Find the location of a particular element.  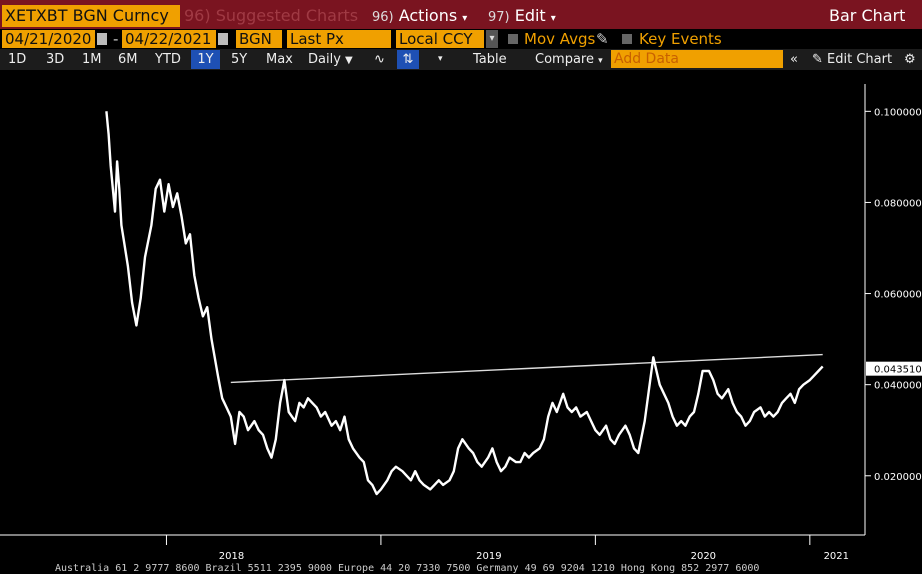

suggested-charts-menu: 96) Suggested Charts is located at coordinates (271, 15).